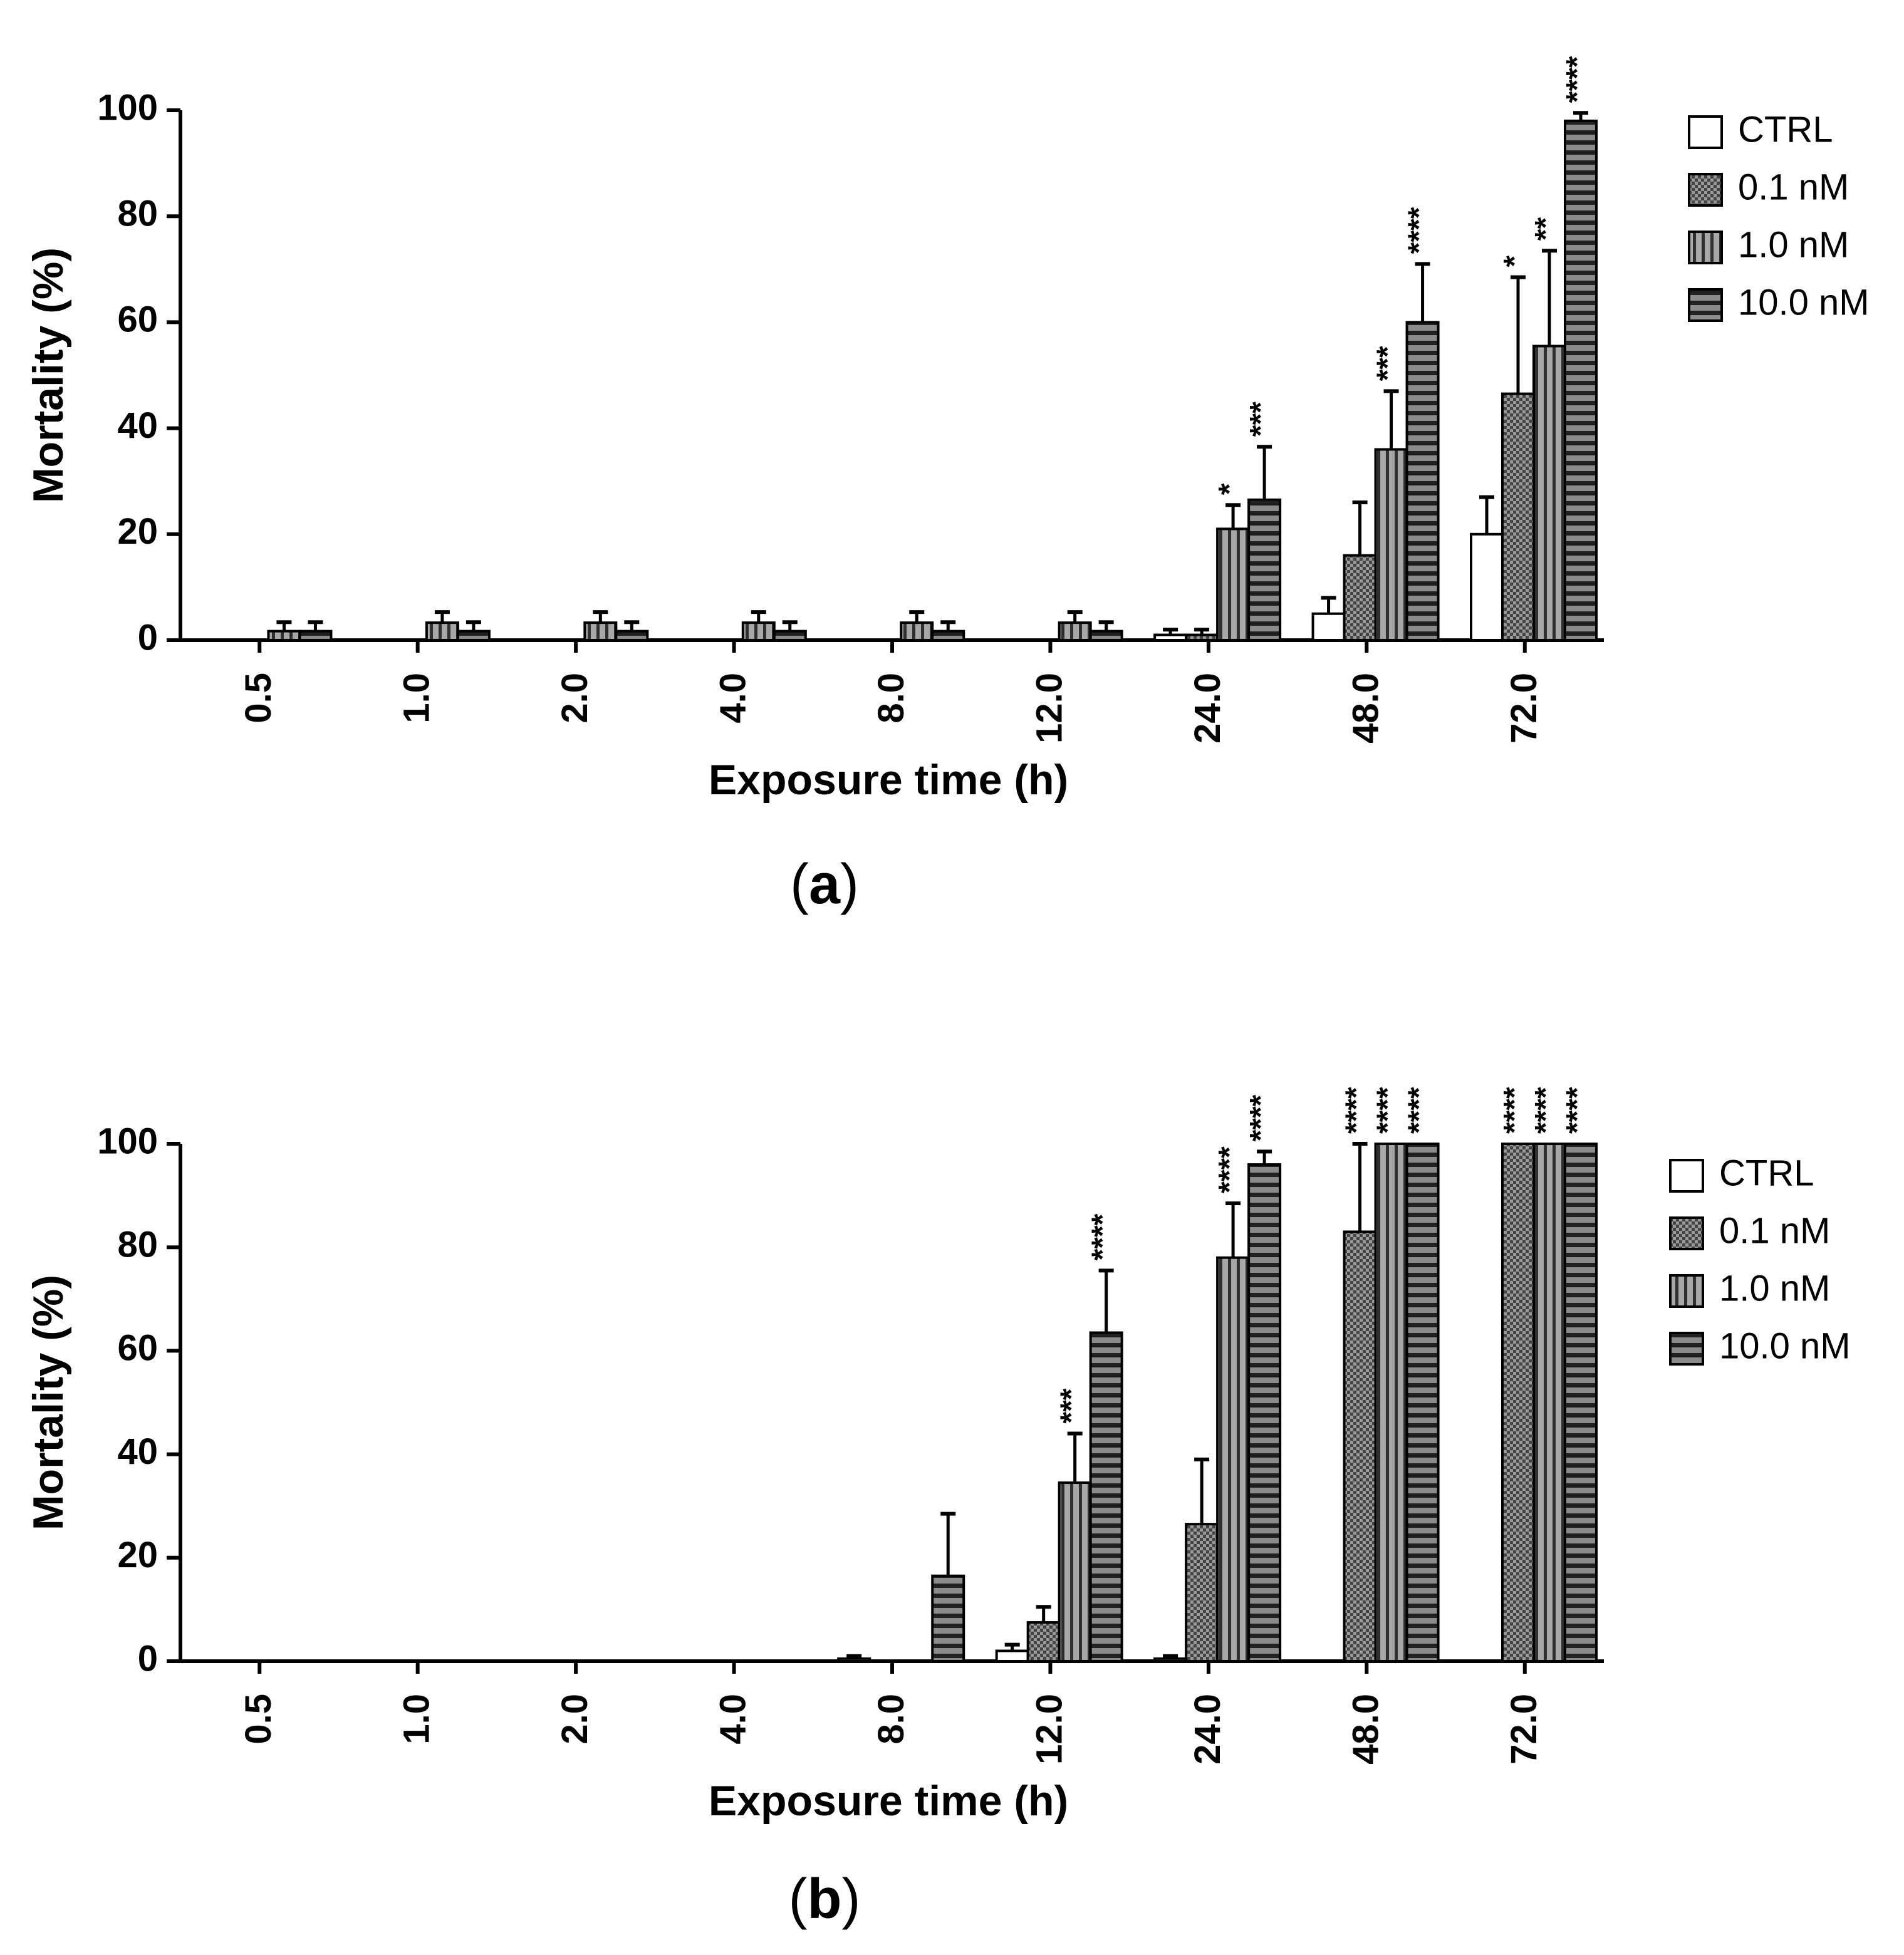 This screenshot has height=1955, width=1904. What do you see at coordinates (1785, 1345) in the screenshot?
I see `legend-label: 10.0 nM` at bounding box center [1785, 1345].